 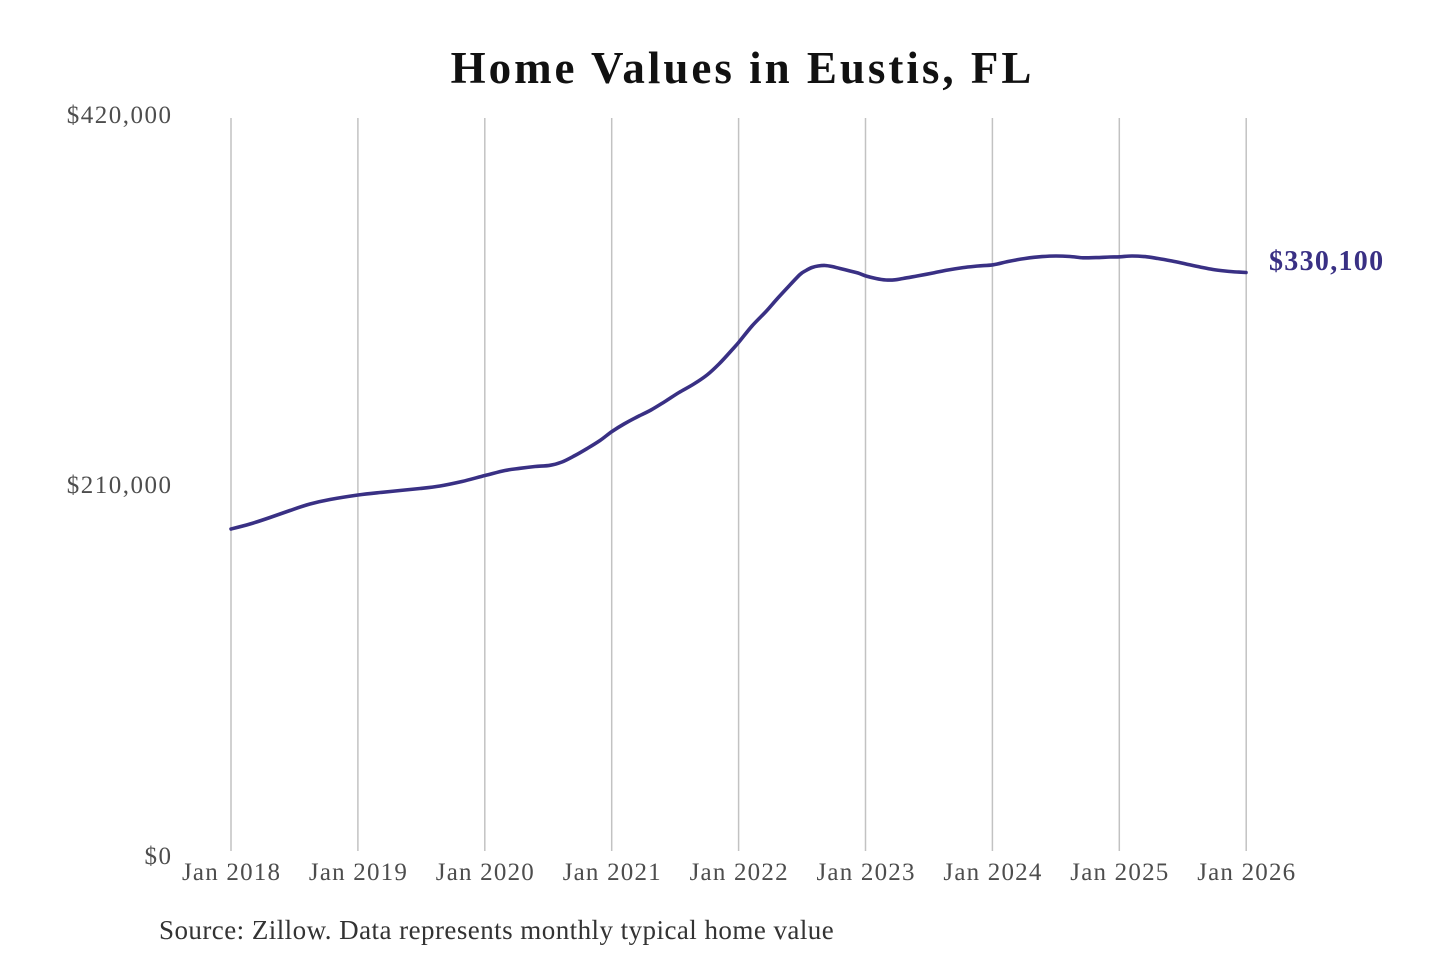 I want to click on svg-text: Jan 2021, so click(x=612, y=872).